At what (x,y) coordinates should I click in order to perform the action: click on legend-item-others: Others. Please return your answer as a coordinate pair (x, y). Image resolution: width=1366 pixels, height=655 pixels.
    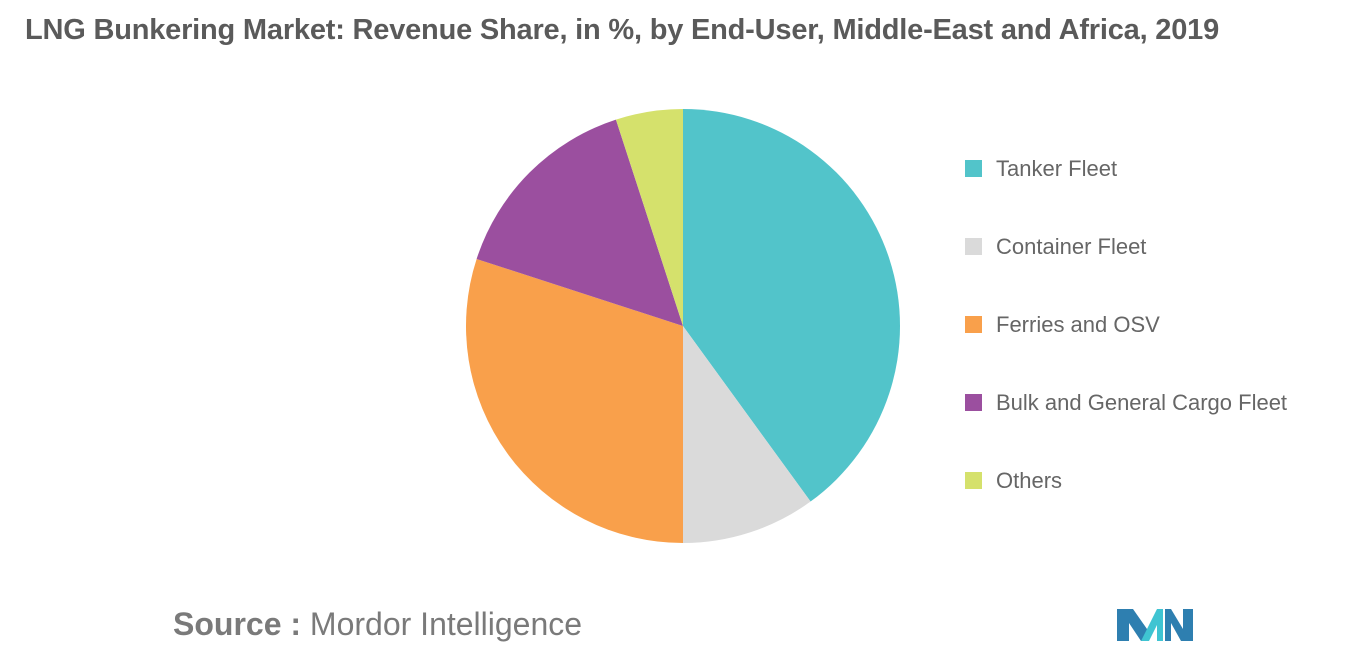
    Looking at the image, I should click on (1126, 501).